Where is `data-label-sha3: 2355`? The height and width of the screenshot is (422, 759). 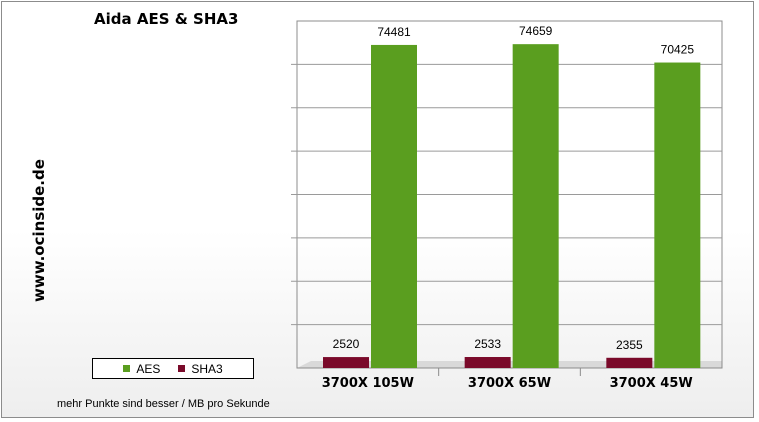 data-label-sha3: 2355 is located at coordinates (629, 345).